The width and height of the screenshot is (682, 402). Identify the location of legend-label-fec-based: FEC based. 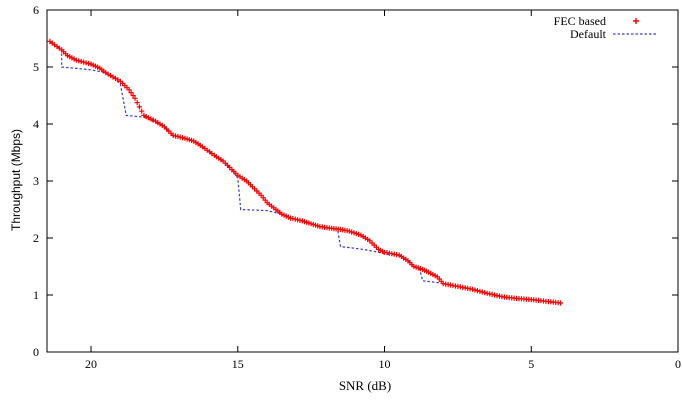
(580, 21).